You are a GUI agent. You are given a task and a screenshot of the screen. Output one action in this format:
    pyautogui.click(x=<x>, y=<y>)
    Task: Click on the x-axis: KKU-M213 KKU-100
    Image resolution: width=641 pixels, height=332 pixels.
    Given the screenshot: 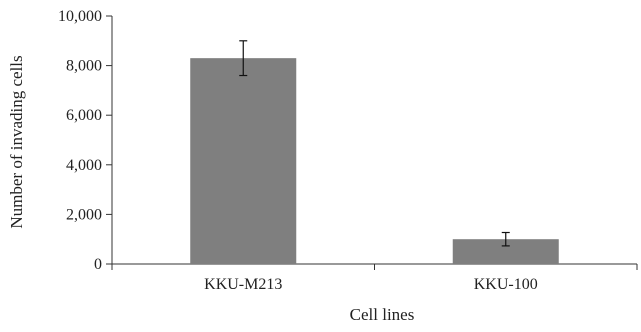 What is the action you would take?
    pyautogui.click(x=374, y=278)
    